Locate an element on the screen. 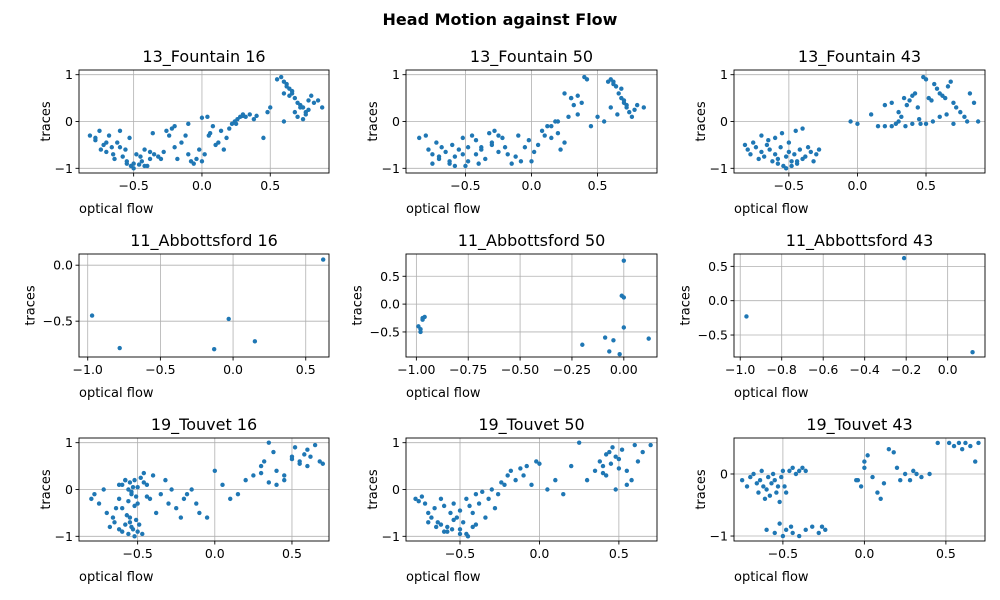  axes-frame is located at coordinates (859, 305).